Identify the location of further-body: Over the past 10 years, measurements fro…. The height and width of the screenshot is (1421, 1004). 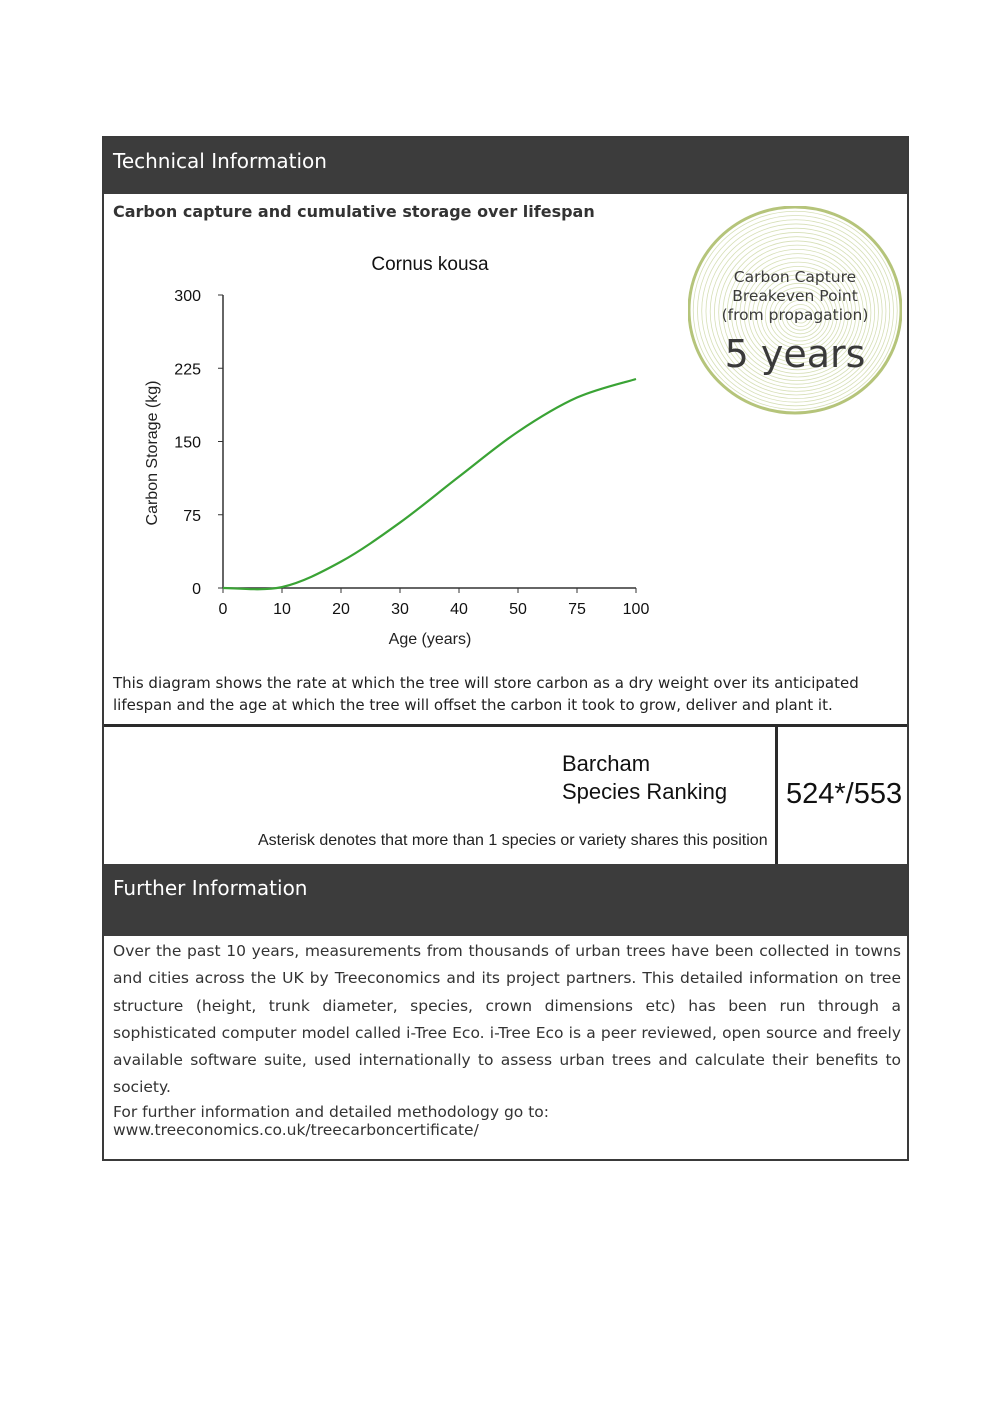
(507, 1019).